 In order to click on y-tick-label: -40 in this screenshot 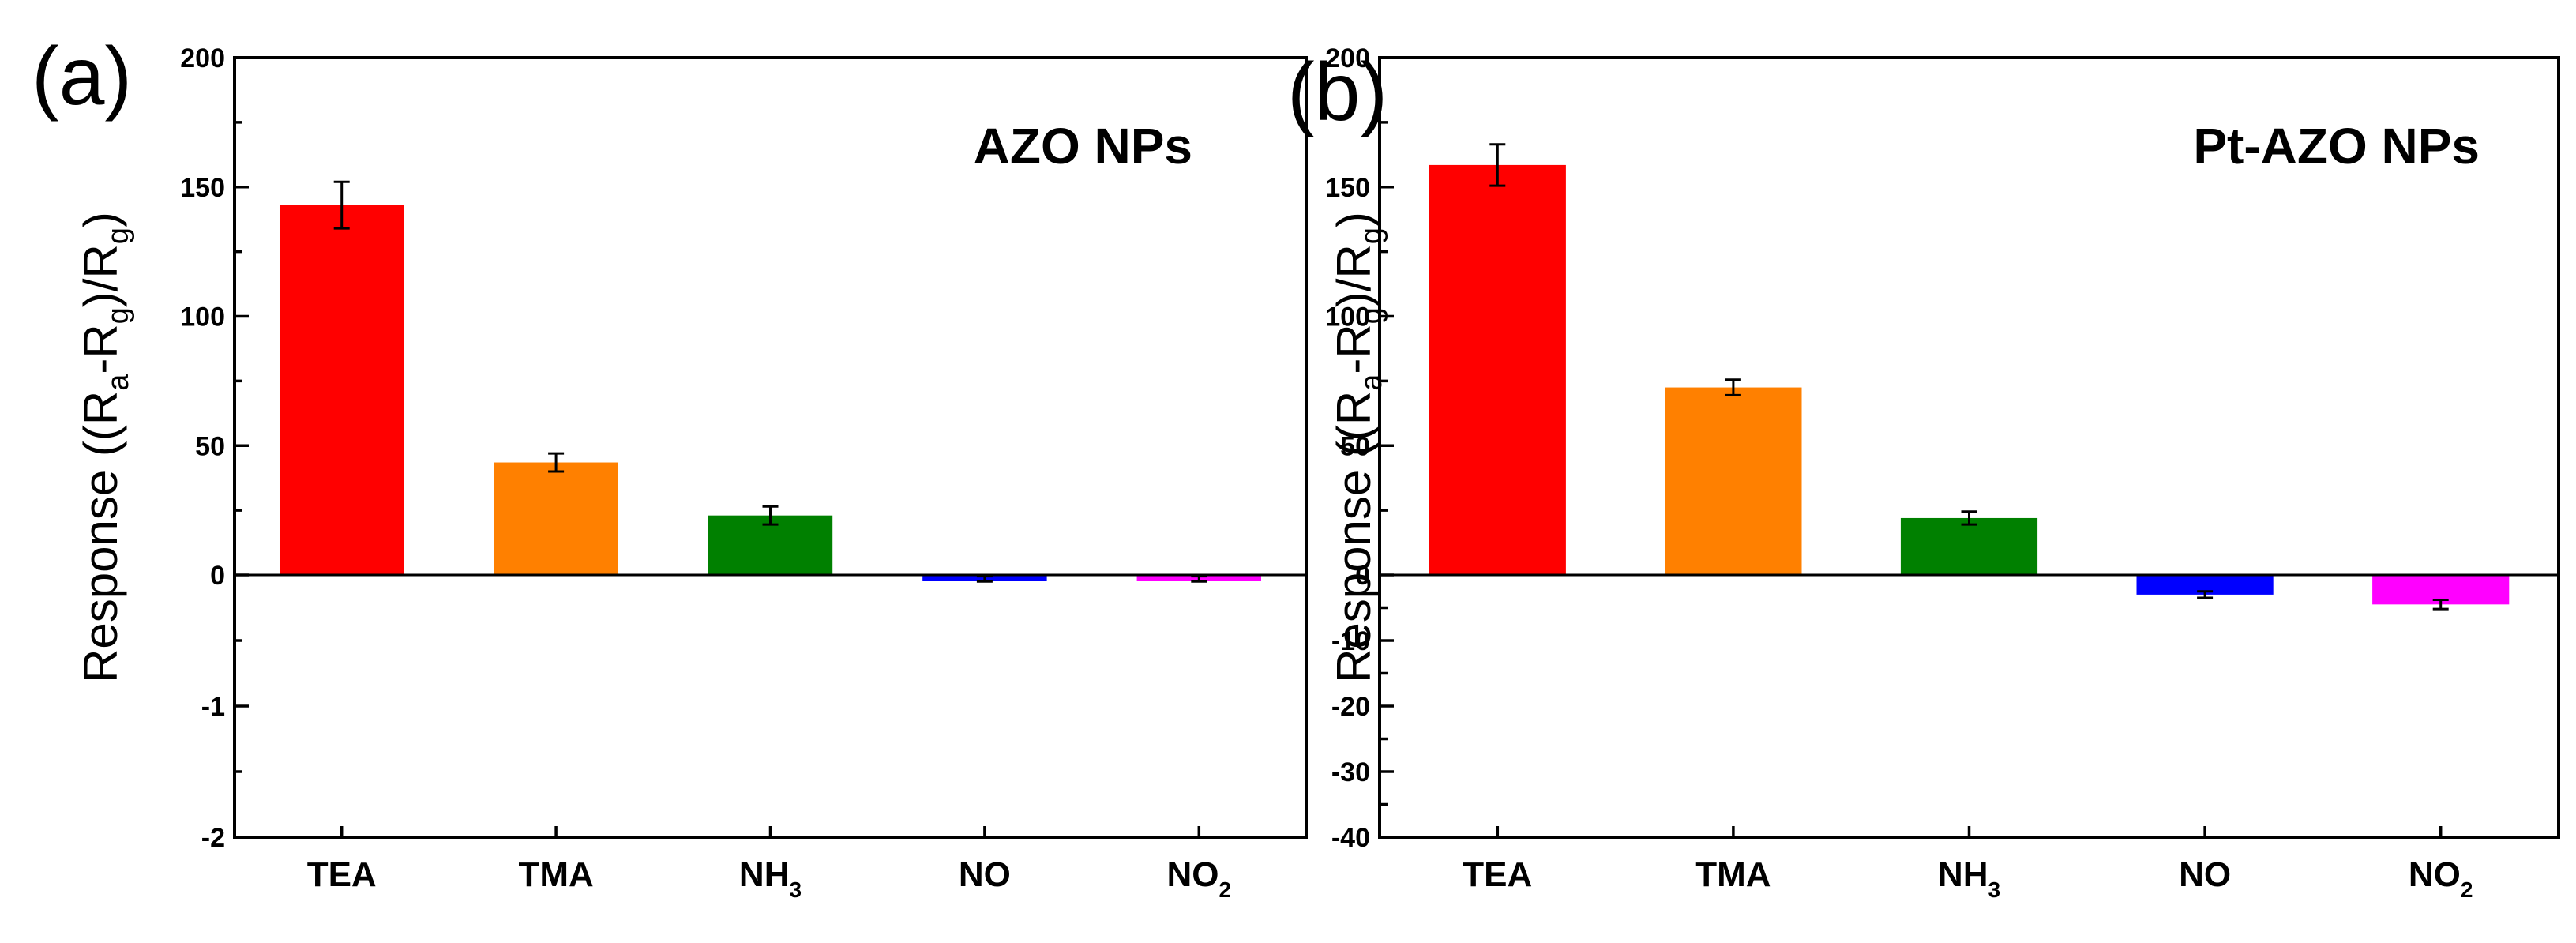, I will do `click(1350, 838)`.